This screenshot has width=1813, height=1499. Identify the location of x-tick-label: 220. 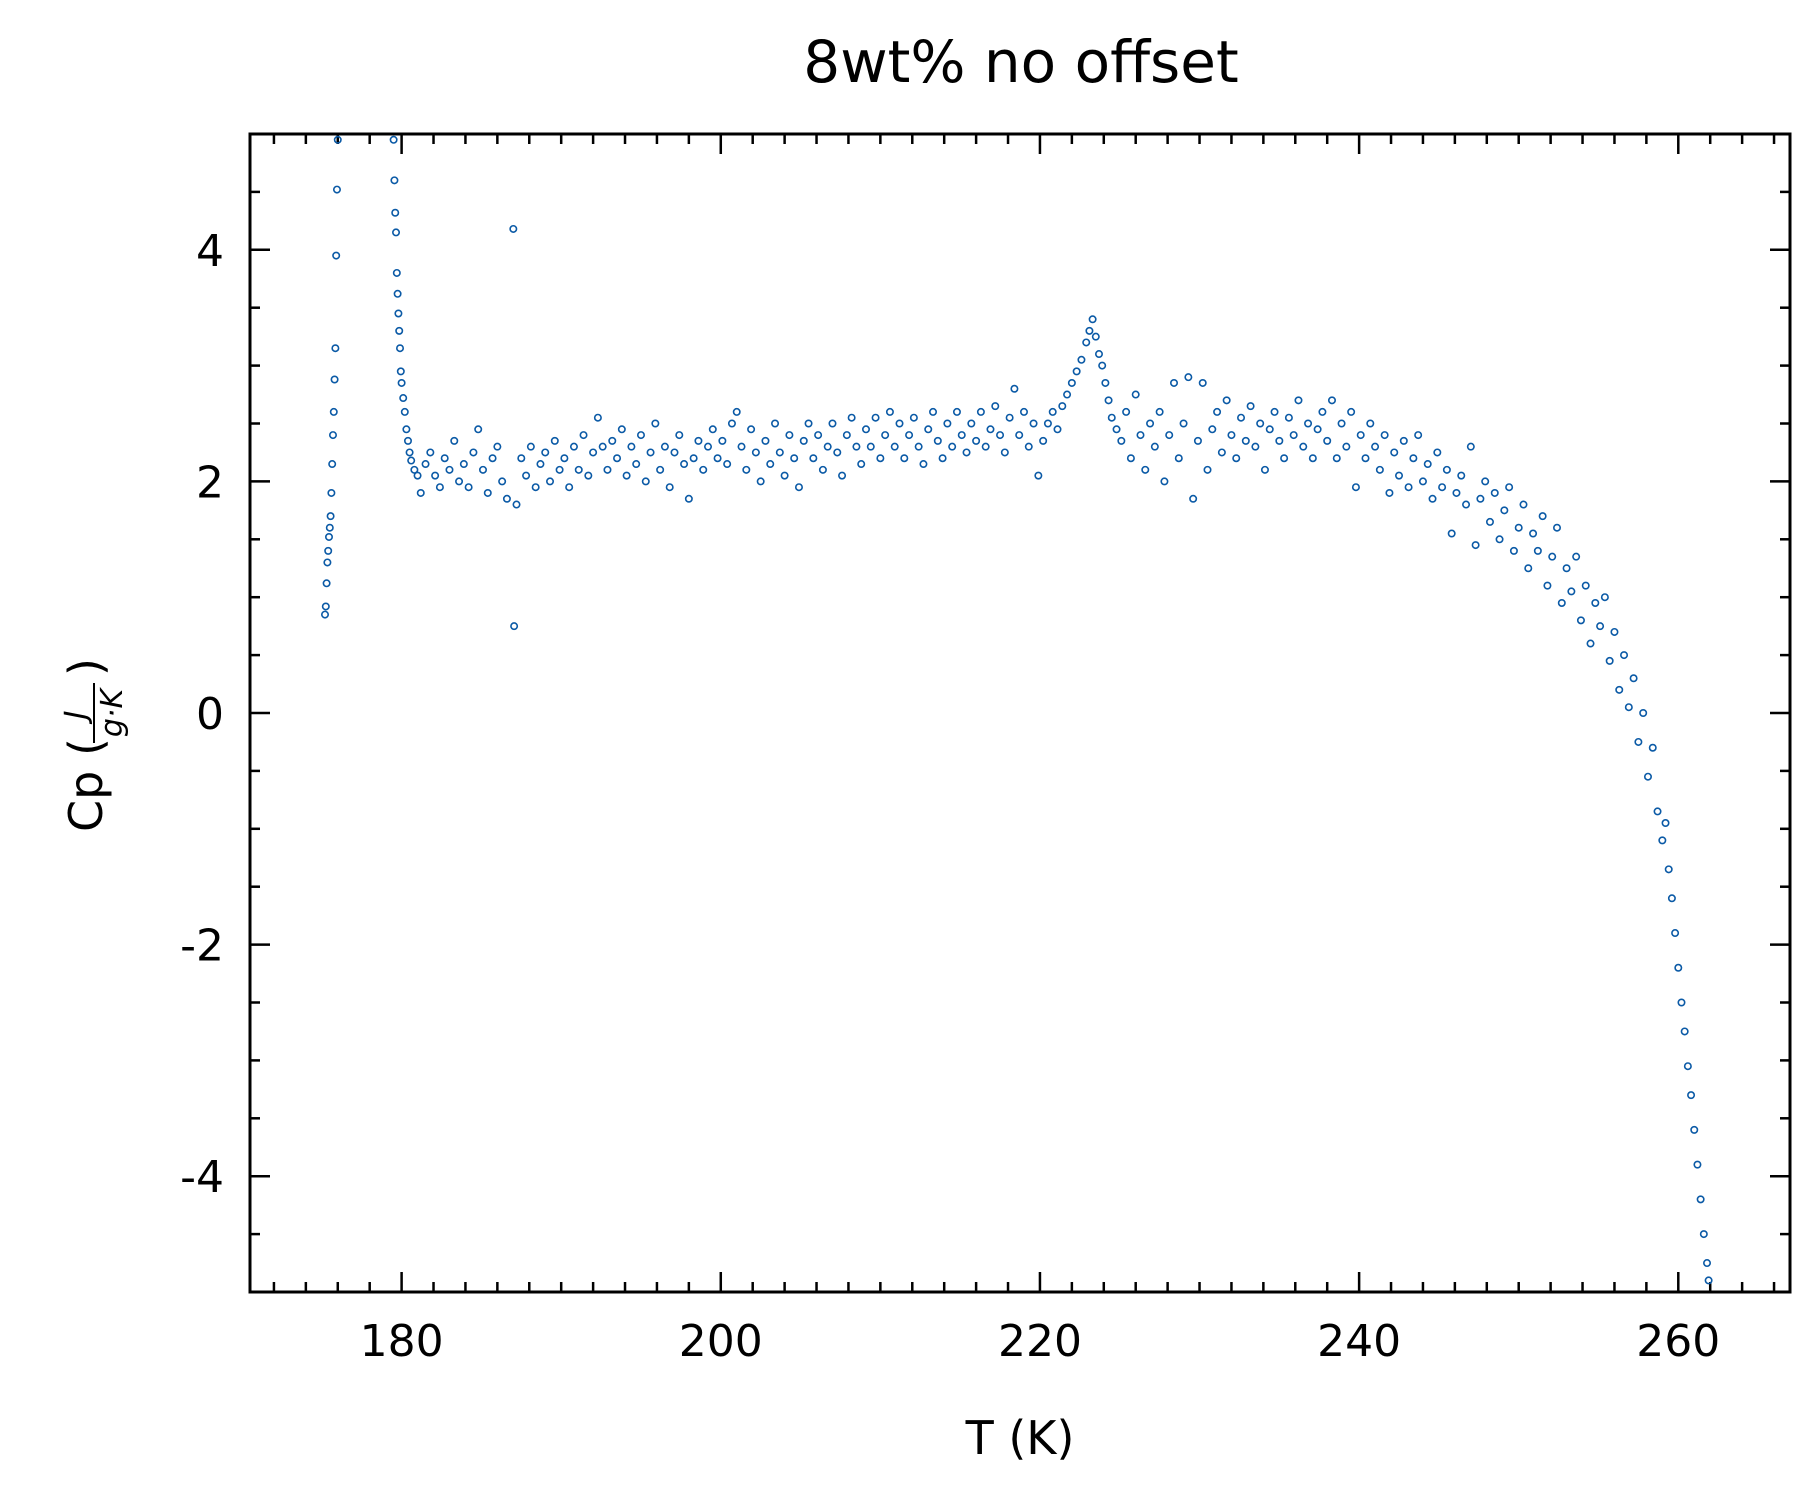
(1040, 1341).